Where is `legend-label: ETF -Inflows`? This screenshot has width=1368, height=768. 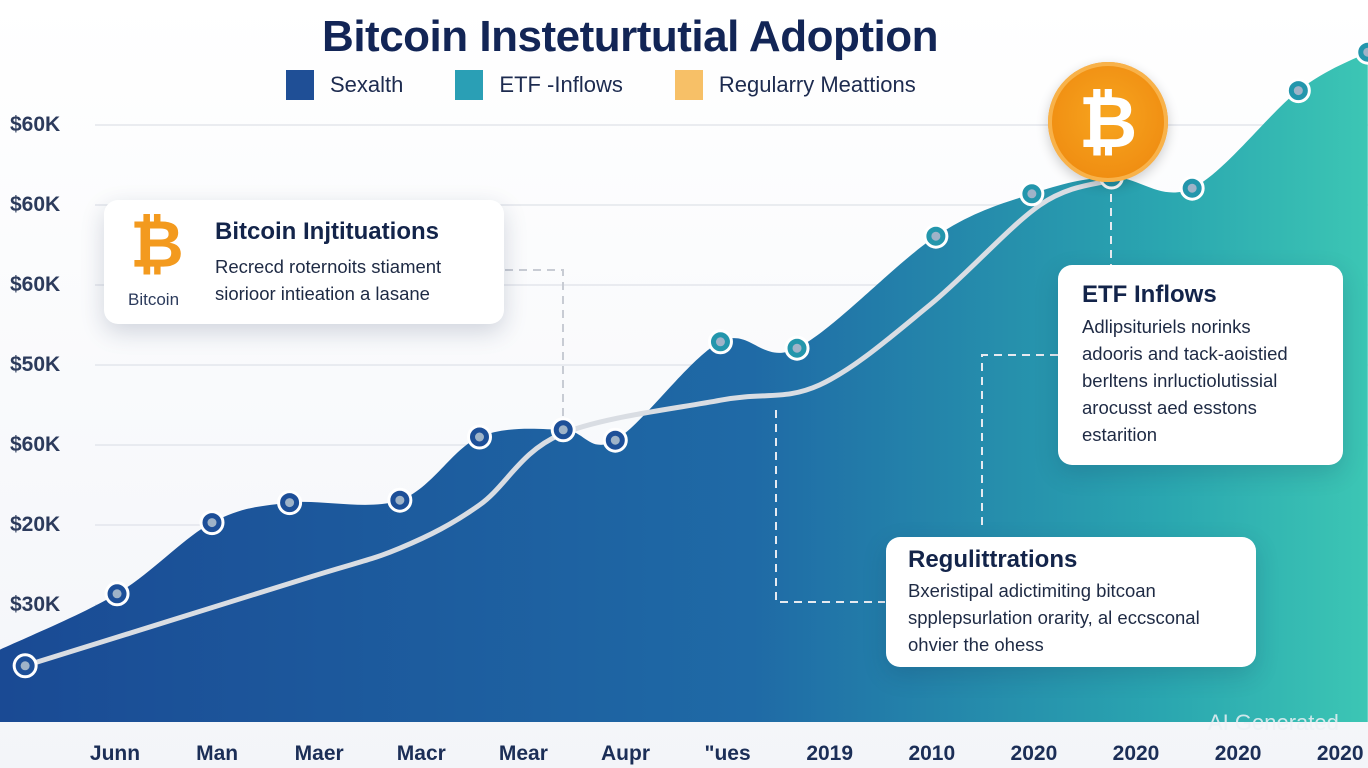
legend-label: ETF -Inflows is located at coordinates (561, 84).